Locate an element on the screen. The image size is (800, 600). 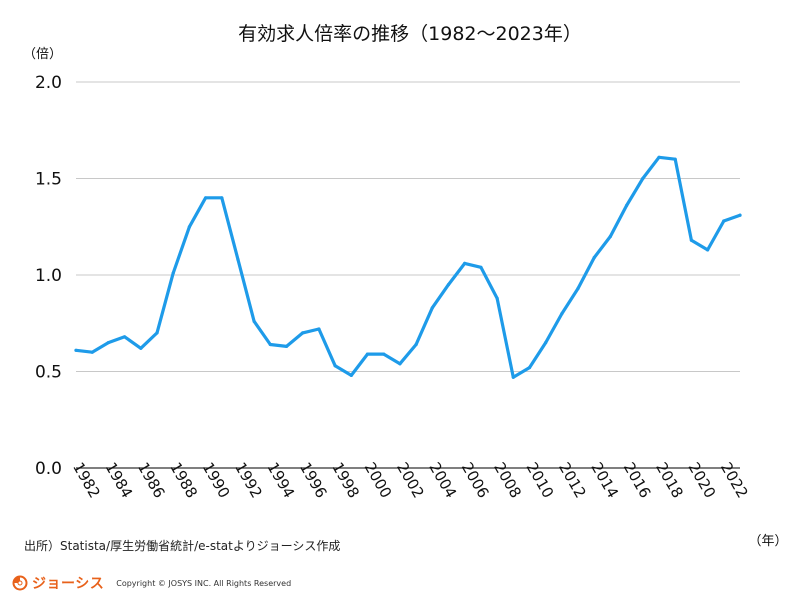
chart-title: 有効求人倍率の推移（1982〜2023年） is located at coordinates (410, 34).